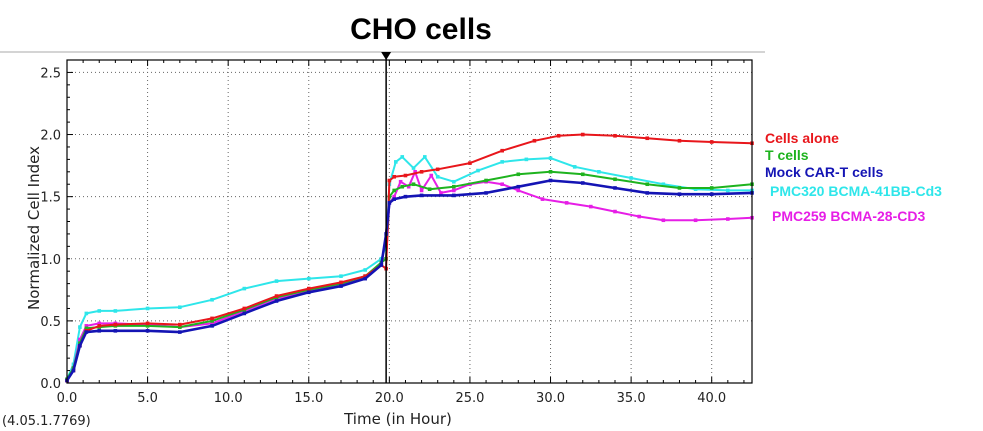 This screenshot has height=431, width=983. What do you see at coordinates (67, 398) in the screenshot?
I see `x-tick-label: 0.0` at bounding box center [67, 398].